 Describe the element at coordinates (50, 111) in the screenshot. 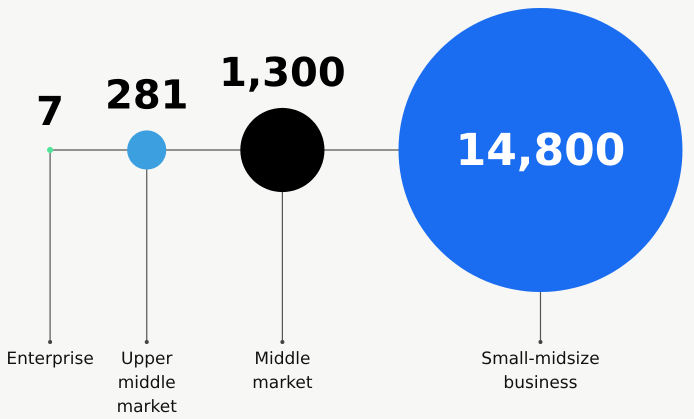

I see `data-label: 7` at that location.